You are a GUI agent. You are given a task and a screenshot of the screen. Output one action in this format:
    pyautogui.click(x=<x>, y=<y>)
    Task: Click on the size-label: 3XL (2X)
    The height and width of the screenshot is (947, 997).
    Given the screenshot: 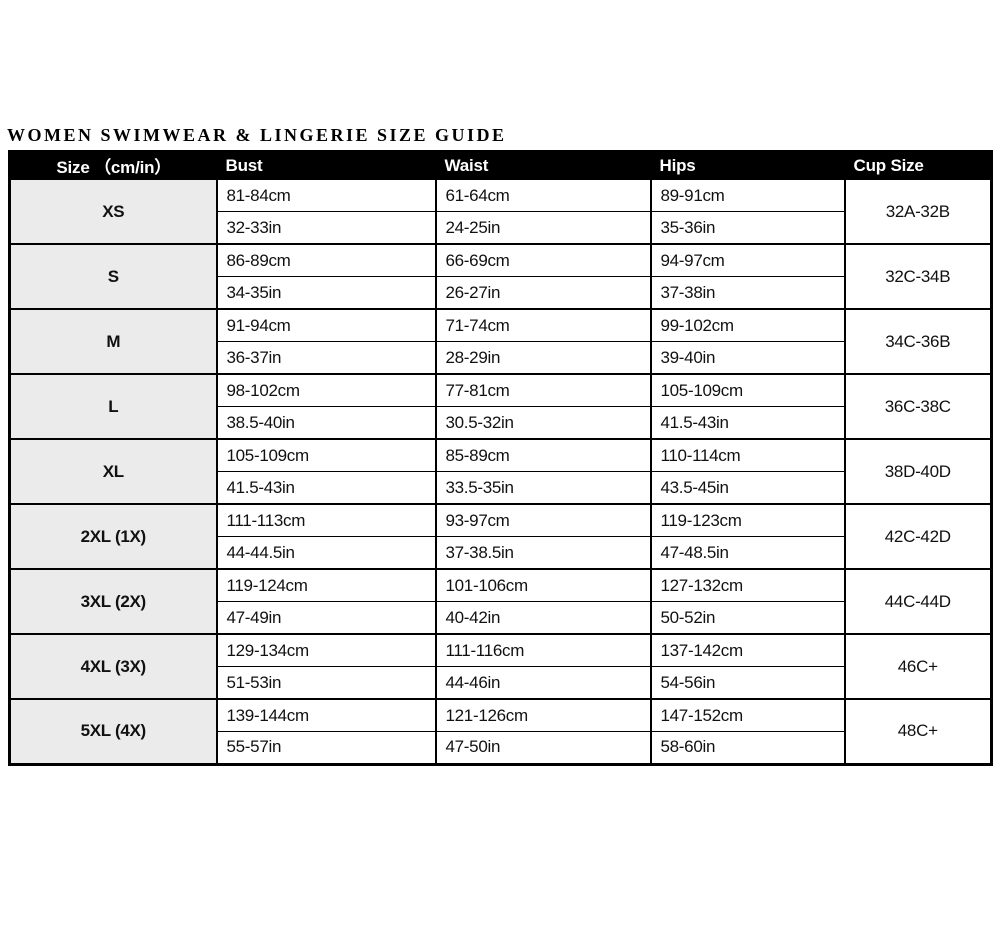 What is the action you would take?
    pyautogui.click(x=113, y=601)
    